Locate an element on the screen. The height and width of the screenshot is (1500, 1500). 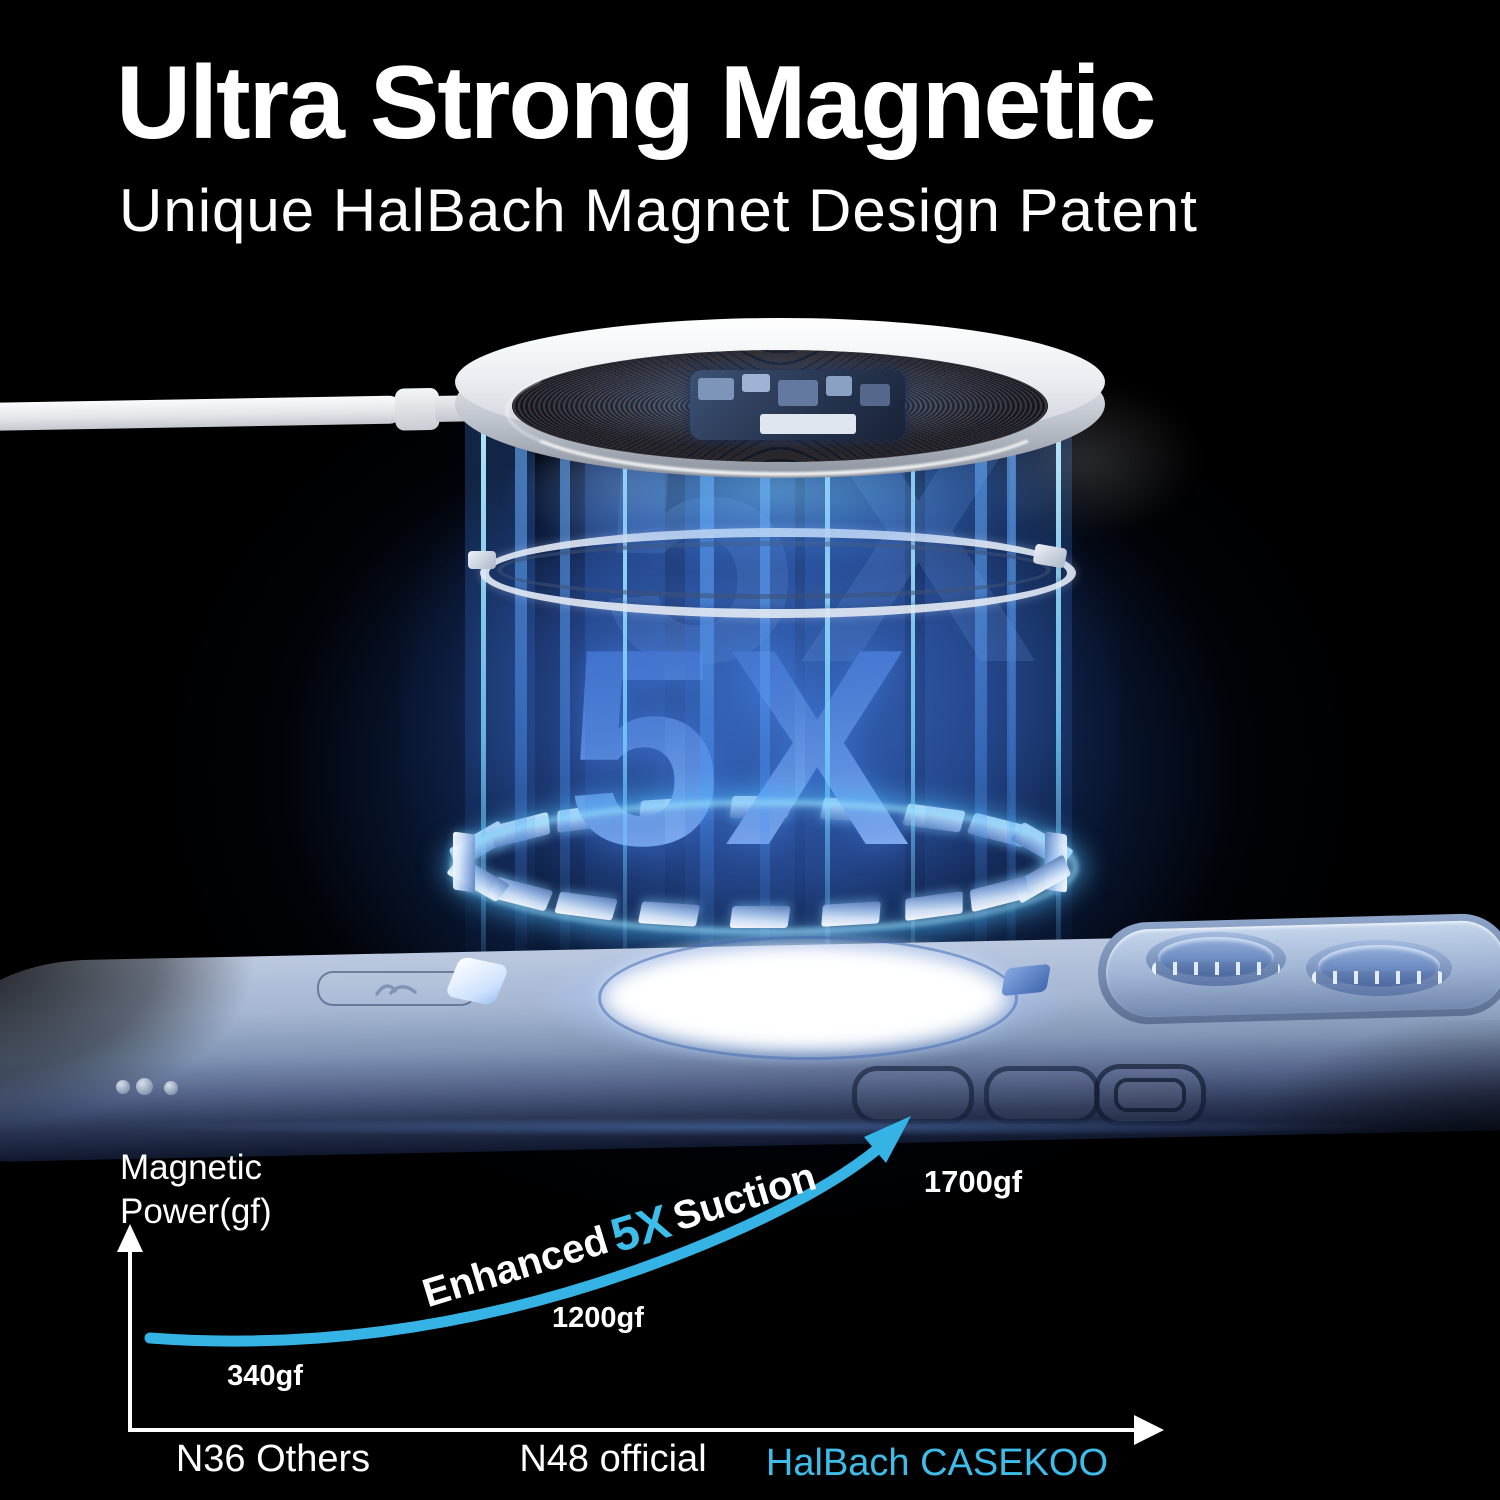
charger-puck-lip is located at coordinates (784, 411).